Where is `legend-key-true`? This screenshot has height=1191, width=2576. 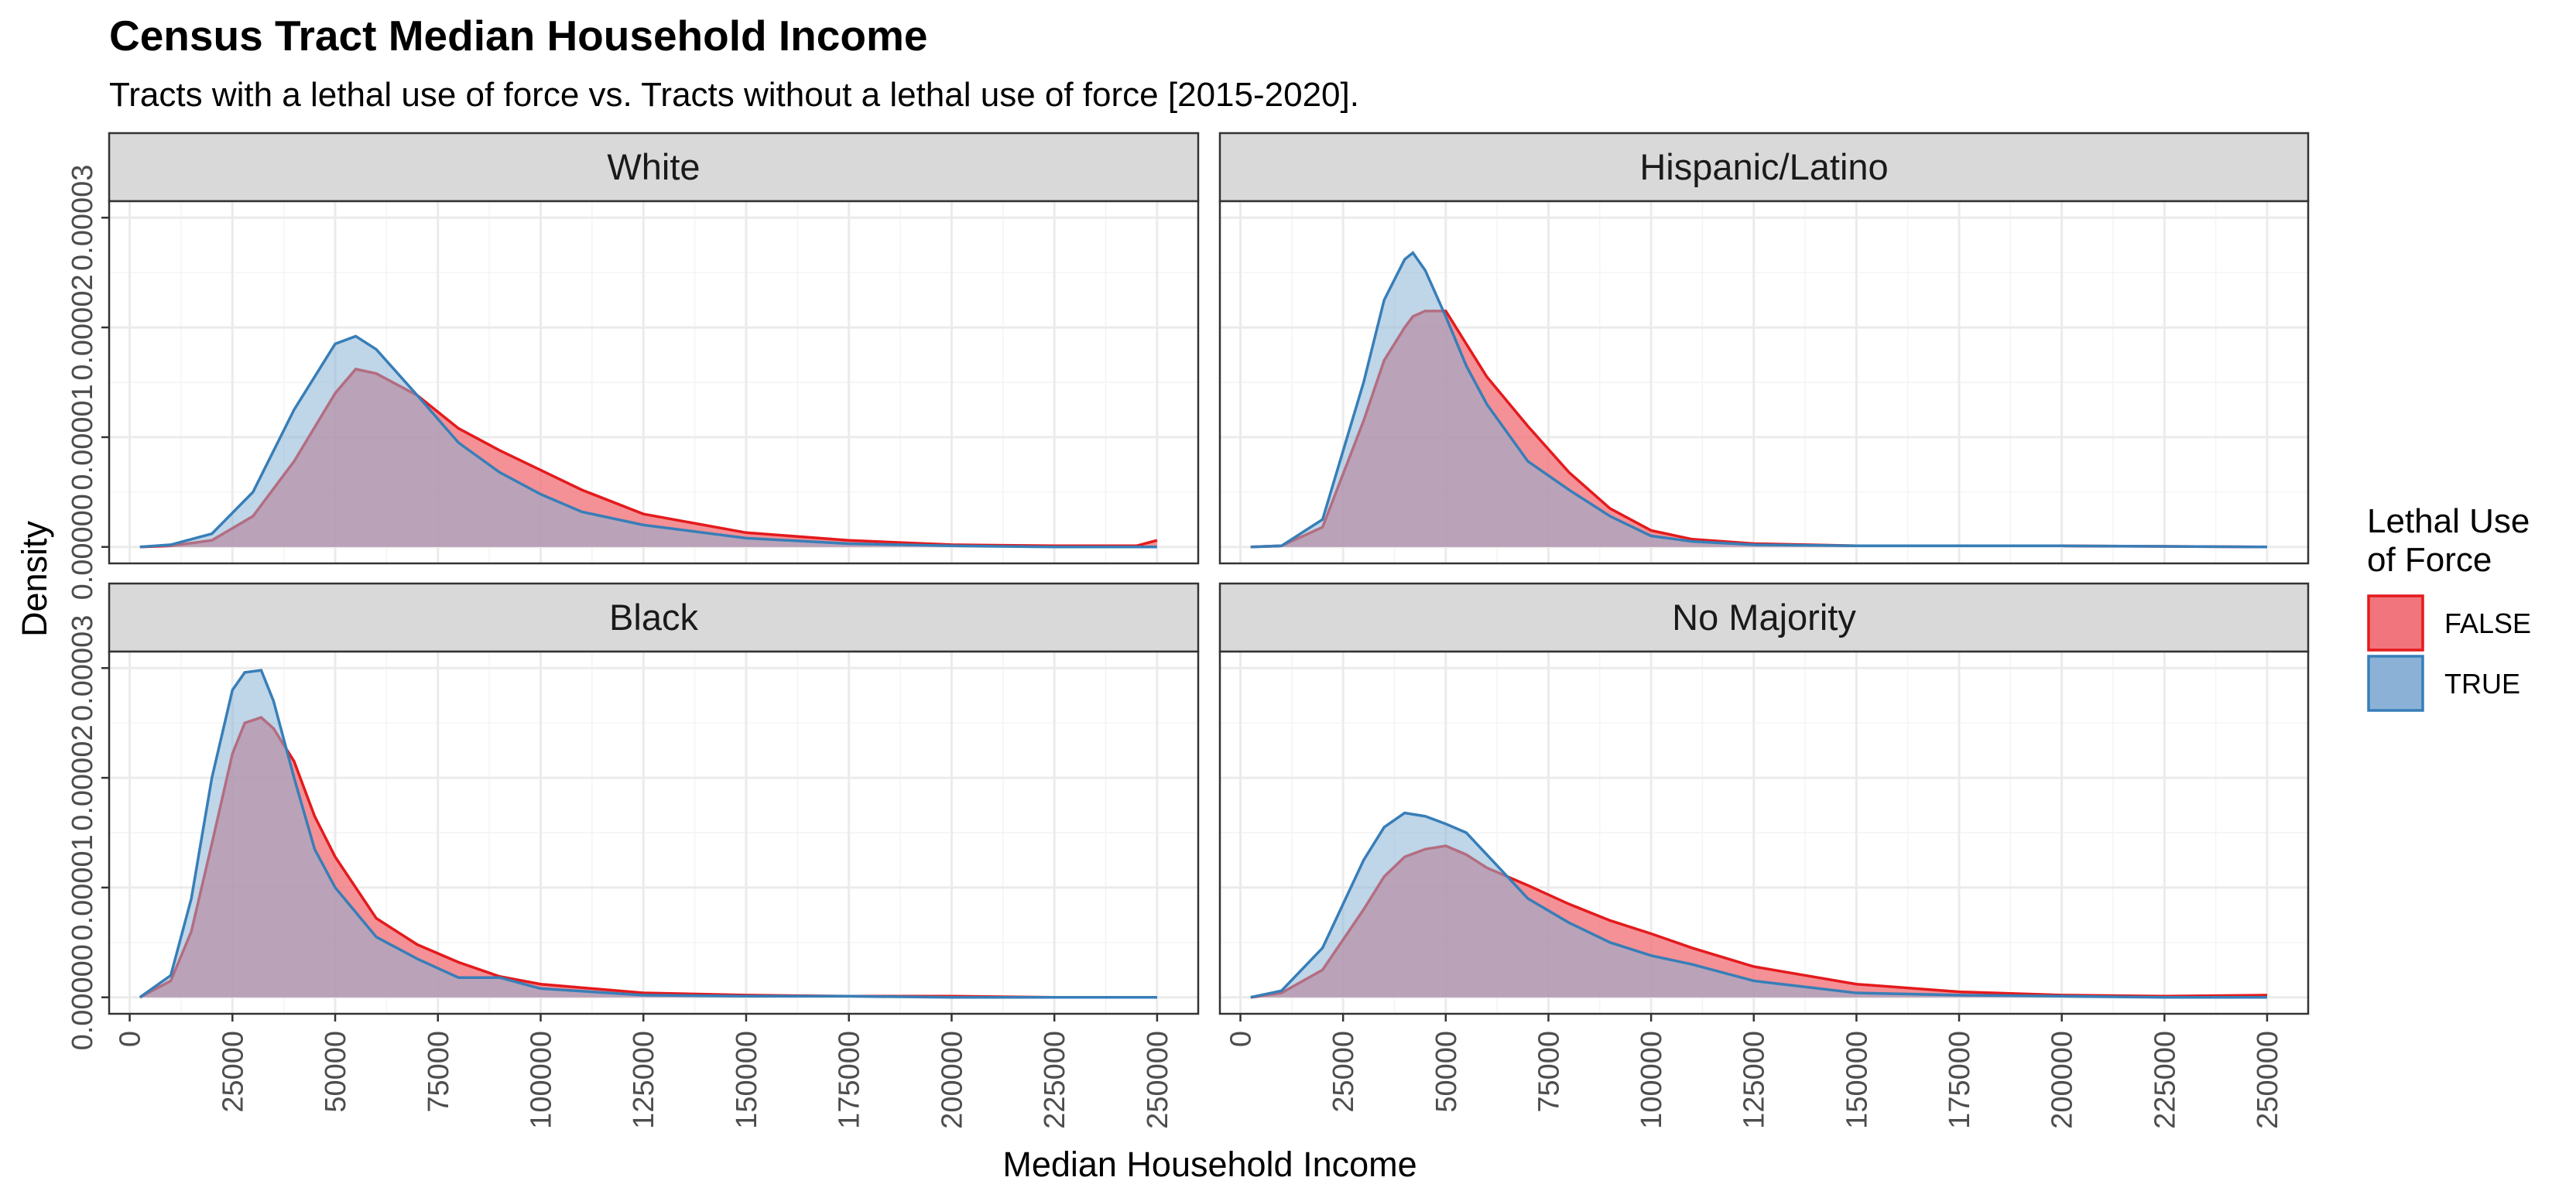
legend-key-true is located at coordinates (2395, 683).